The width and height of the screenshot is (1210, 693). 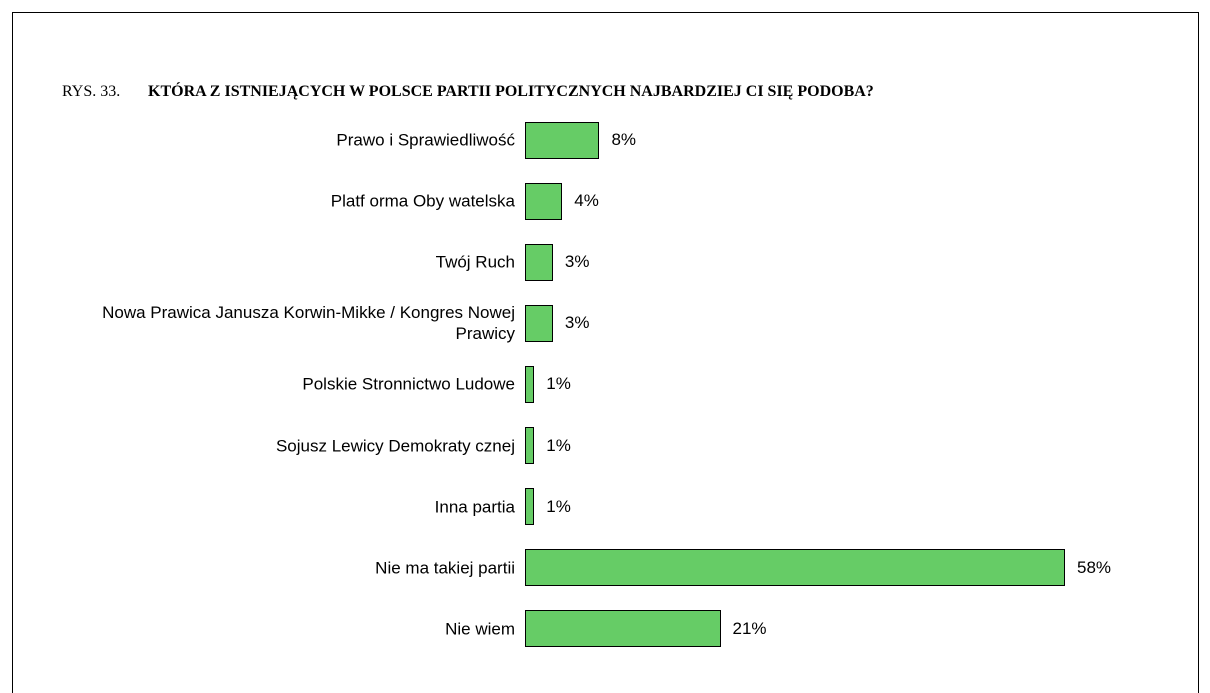 What do you see at coordinates (474, 507) in the screenshot?
I see `category-label: Inna partia` at bounding box center [474, 507].